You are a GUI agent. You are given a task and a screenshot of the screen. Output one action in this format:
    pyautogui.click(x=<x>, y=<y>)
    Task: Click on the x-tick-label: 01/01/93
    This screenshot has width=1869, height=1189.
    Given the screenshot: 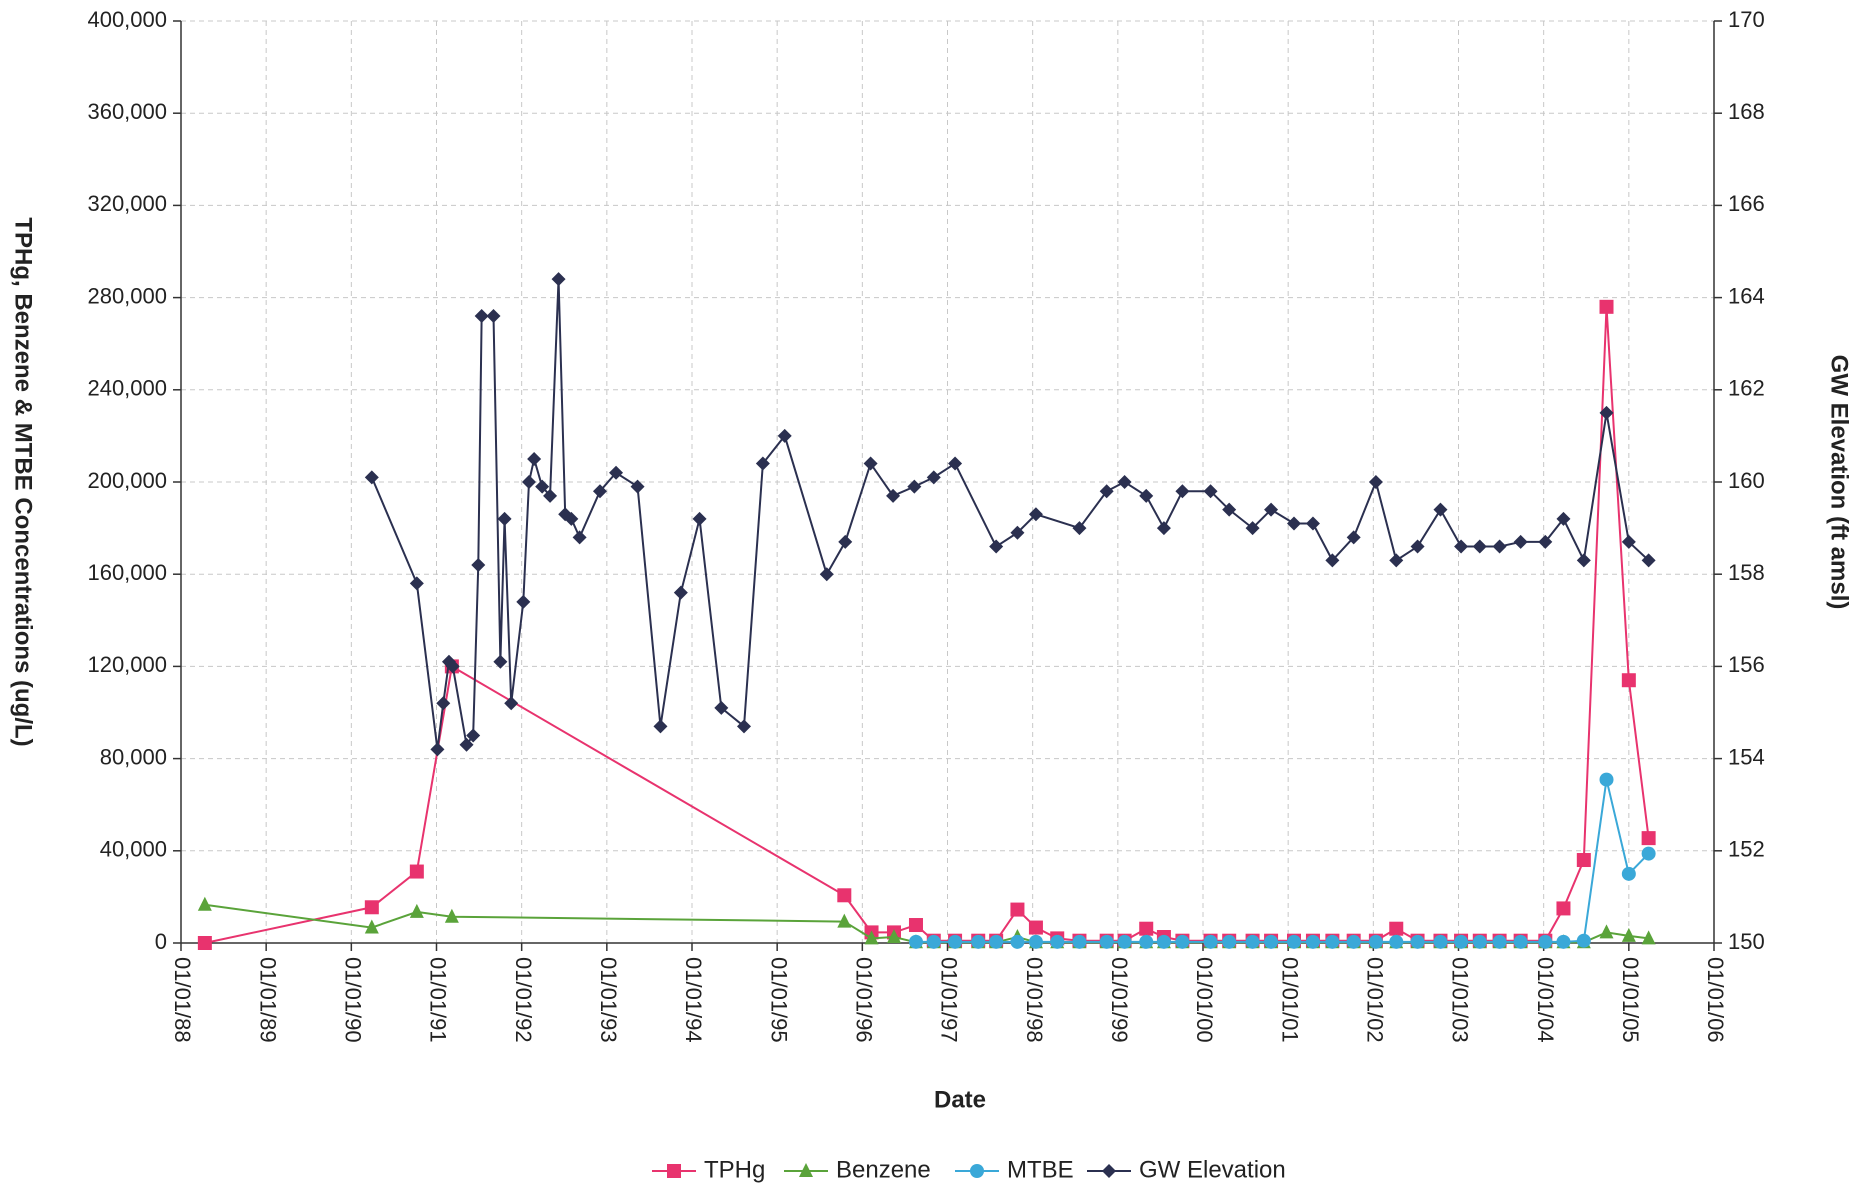 What is the action you would take?
    pyautogui.click(x=608, y=1000)
    